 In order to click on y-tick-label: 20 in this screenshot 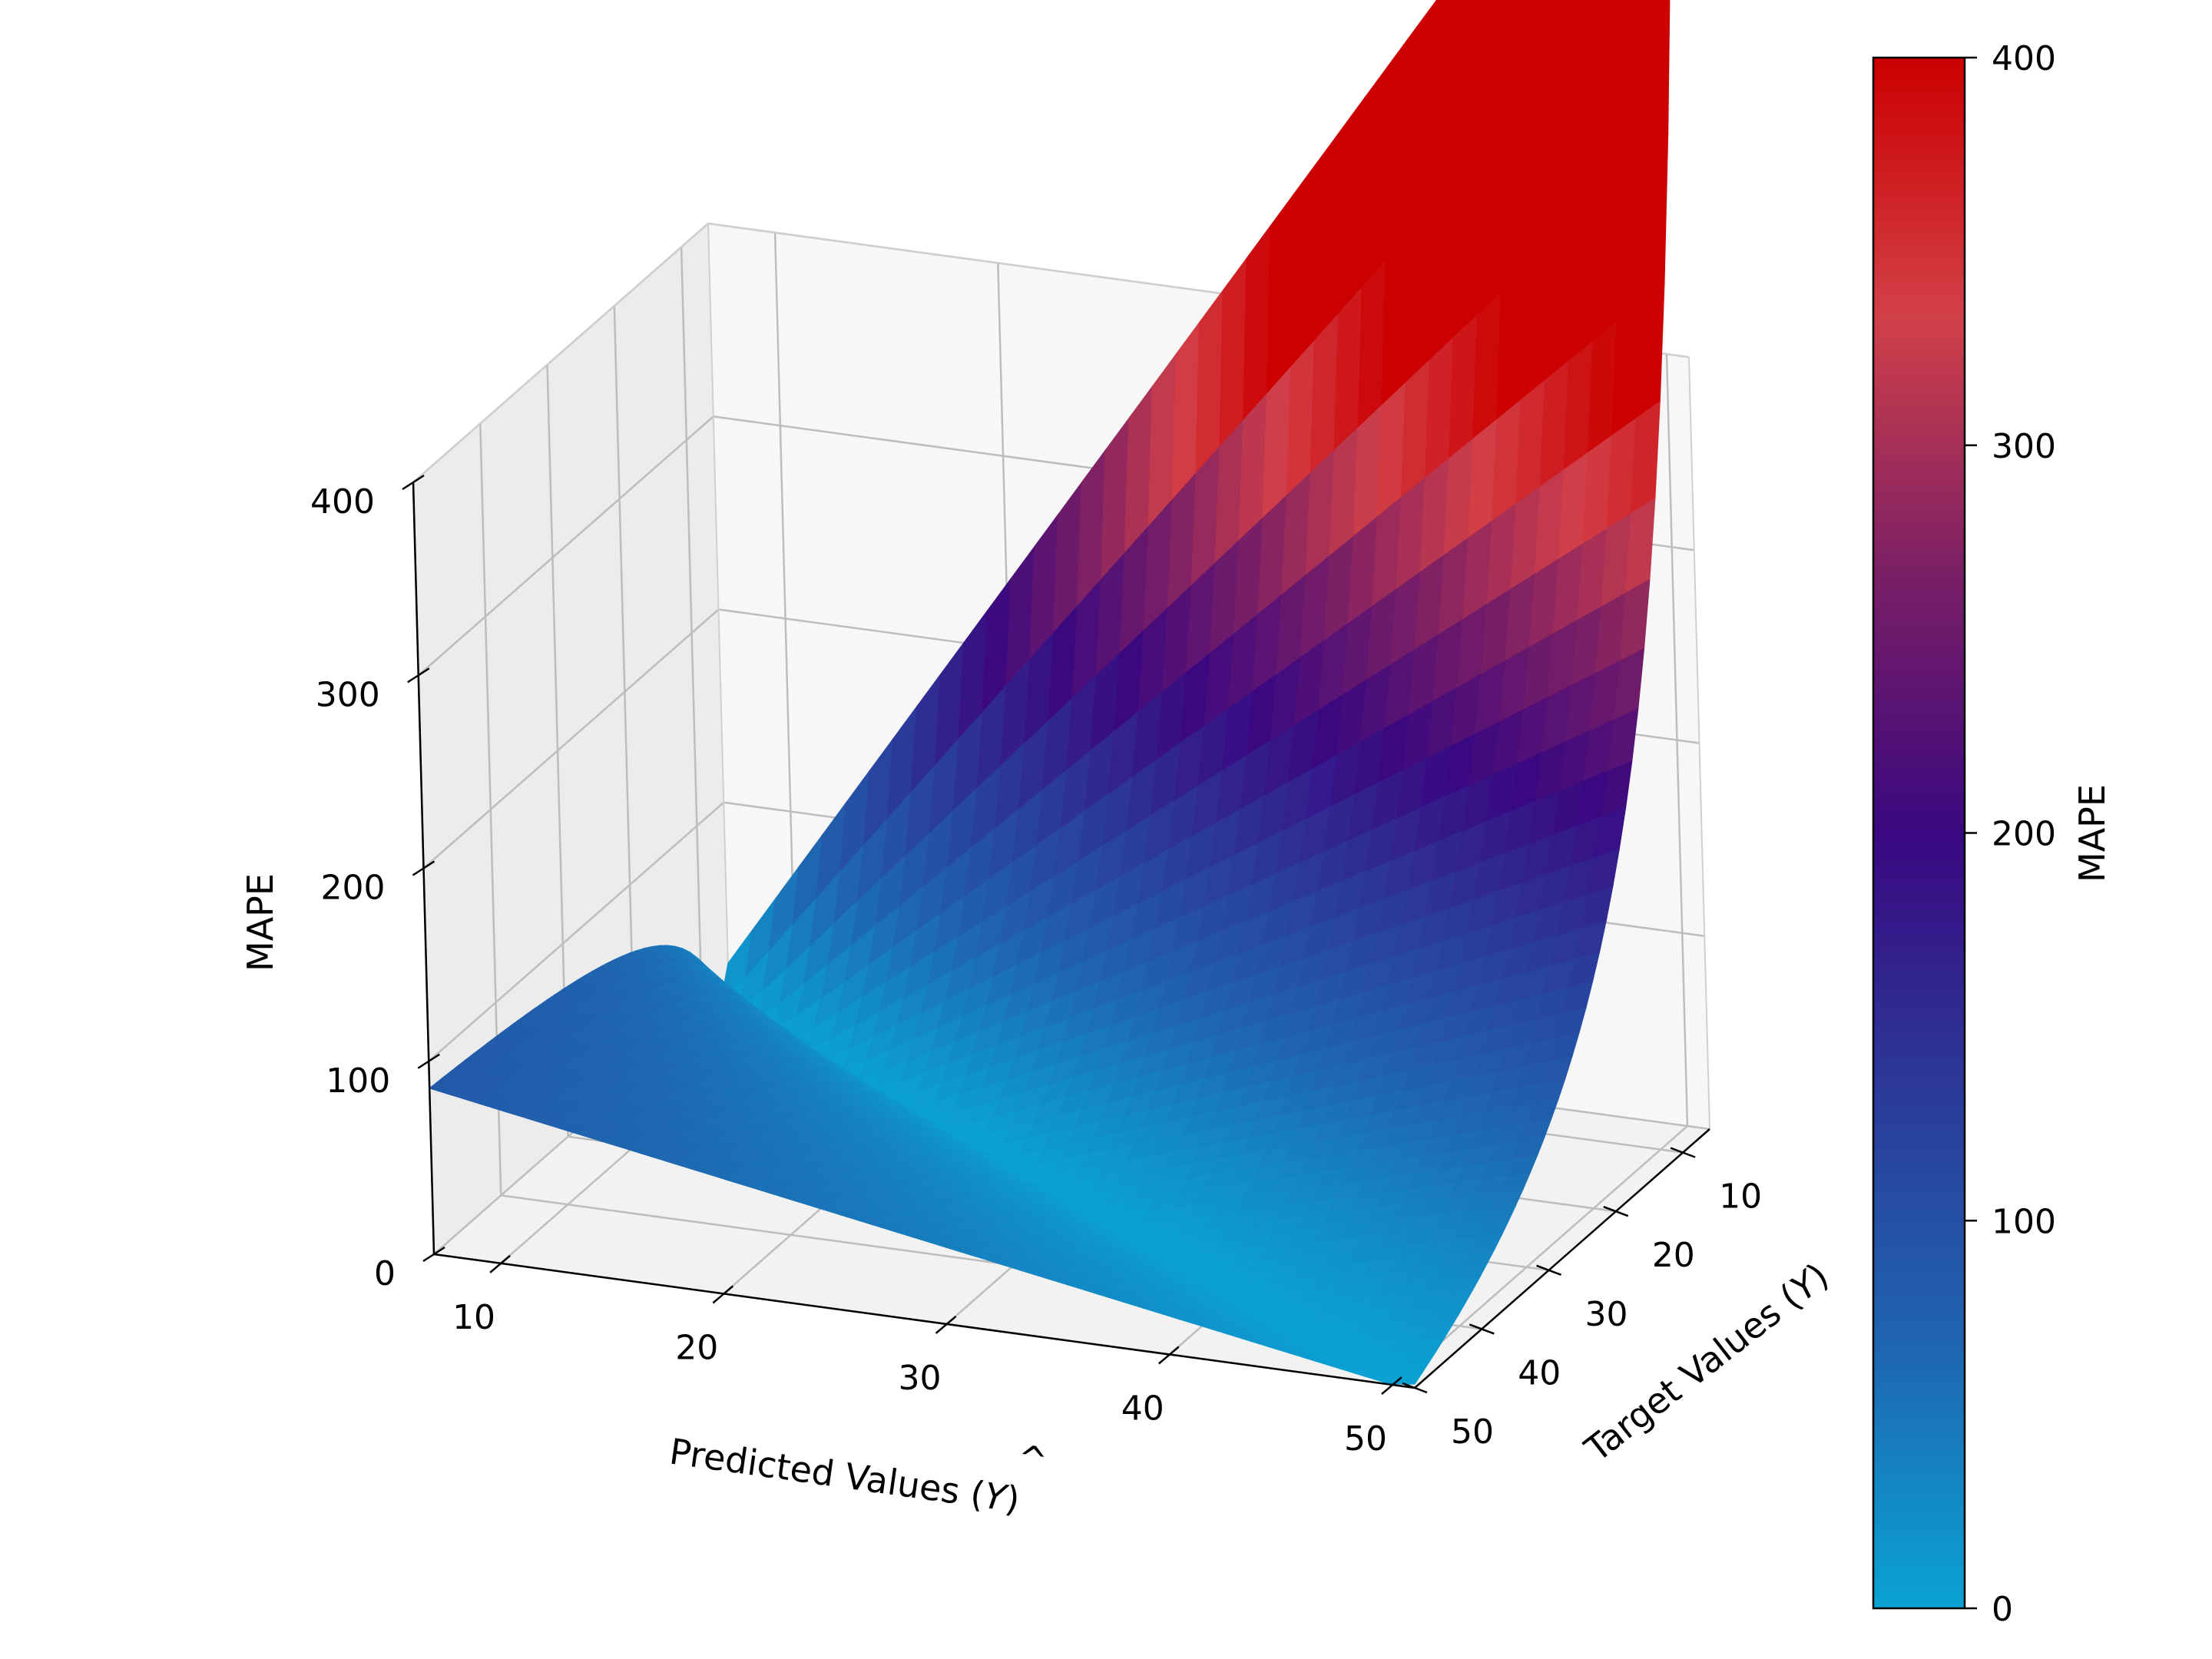, I will do `click(1674, 1255)`.